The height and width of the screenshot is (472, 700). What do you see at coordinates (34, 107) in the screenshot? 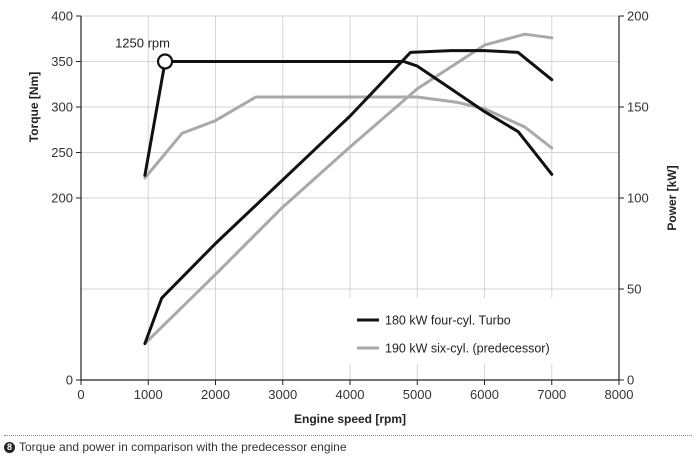
I see `torque-axis-title: Torque [Nm]` at bounding box center [34, 107].